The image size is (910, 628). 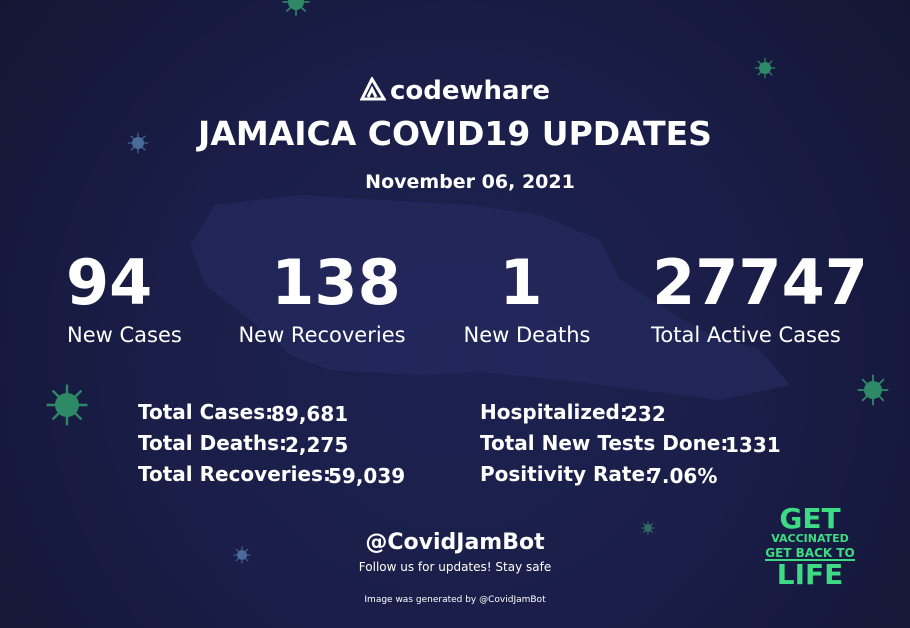 I want to click on stat-value: 94, so click(x=109, y=282).